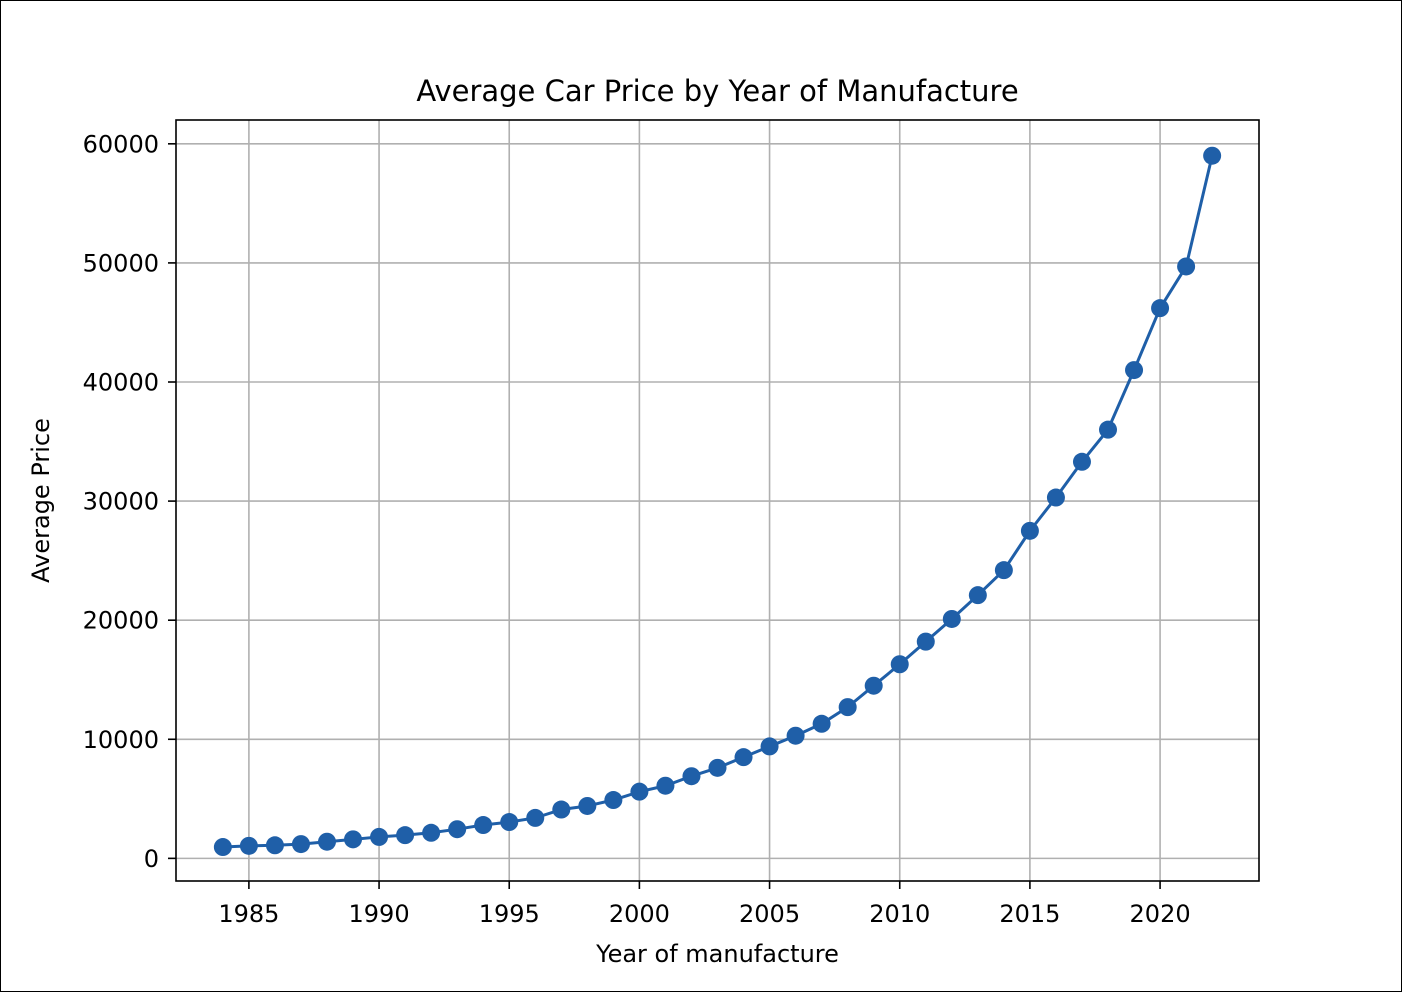  I want to click on data-point-2020, so click(1160, 308).